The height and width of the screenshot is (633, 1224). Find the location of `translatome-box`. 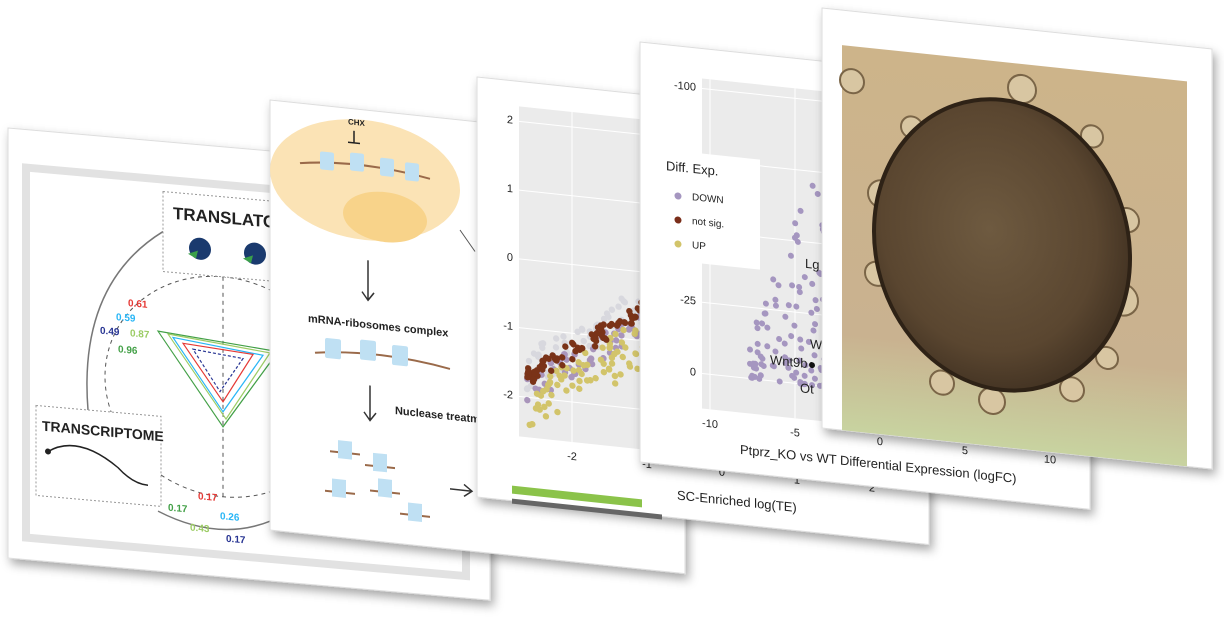

translatome-box is located at coordinates (230, 237).